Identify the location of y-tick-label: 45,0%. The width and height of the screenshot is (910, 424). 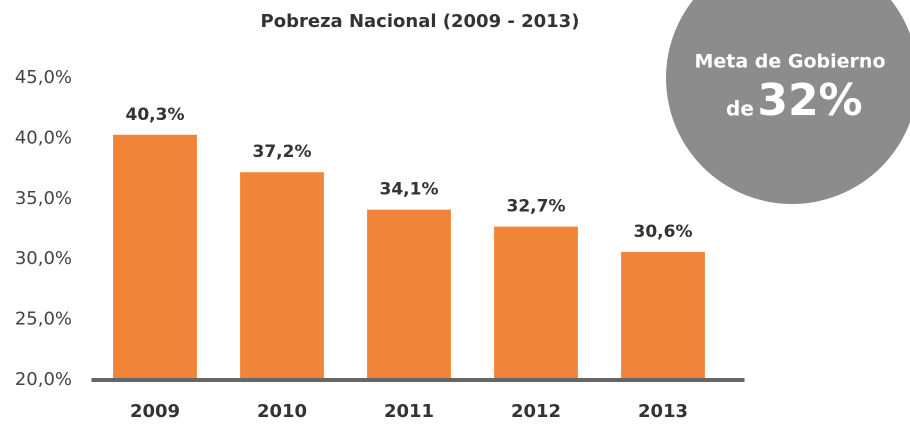
(43, 77).